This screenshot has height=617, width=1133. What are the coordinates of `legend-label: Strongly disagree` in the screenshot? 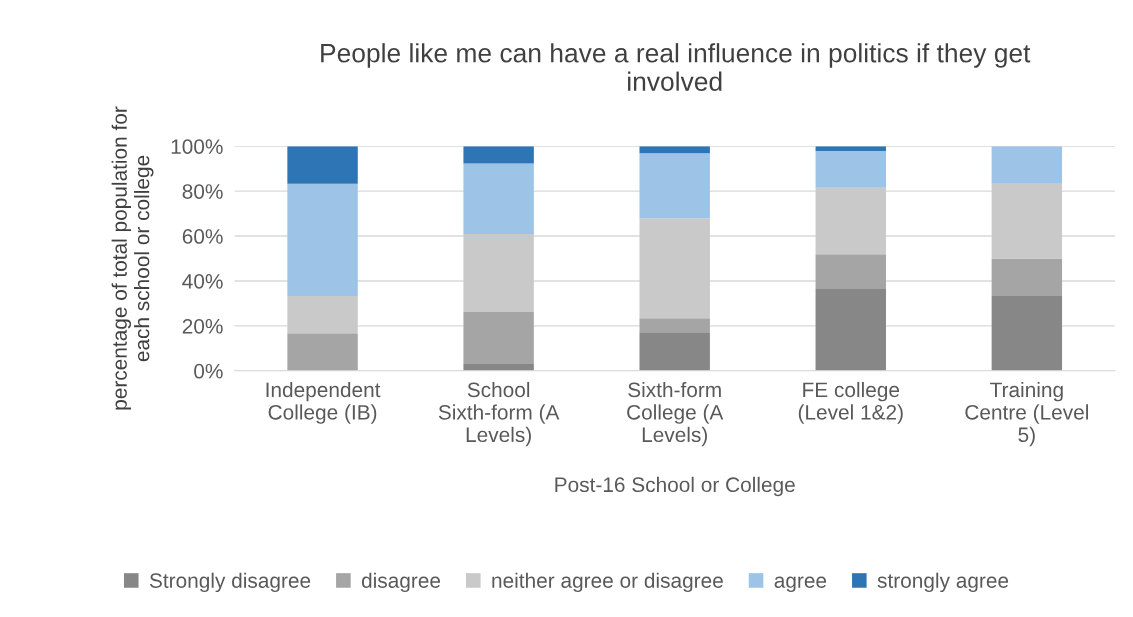 It's located at (230, 582).